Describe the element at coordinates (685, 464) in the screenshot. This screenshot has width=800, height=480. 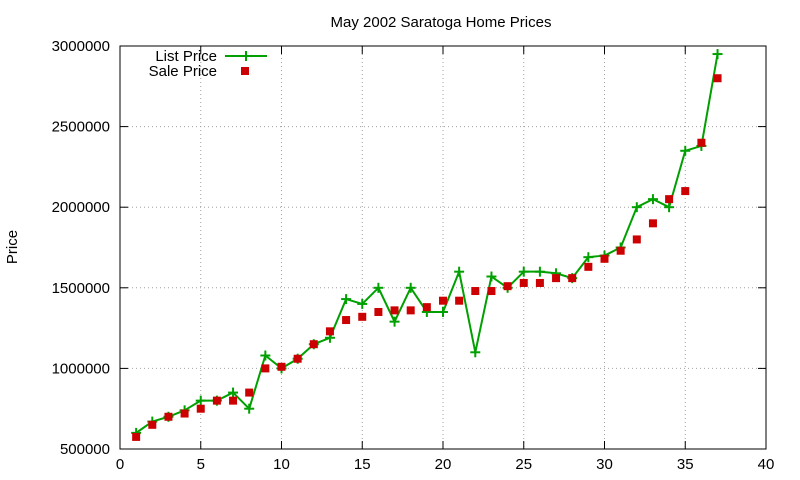
I see `x-tick-label: 35` at that location.